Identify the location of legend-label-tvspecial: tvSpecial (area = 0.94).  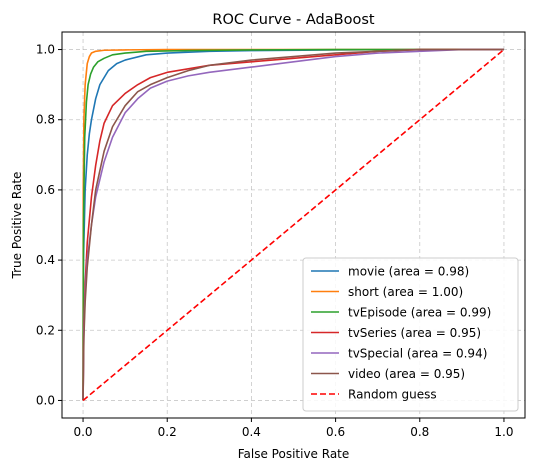
(417, 354).